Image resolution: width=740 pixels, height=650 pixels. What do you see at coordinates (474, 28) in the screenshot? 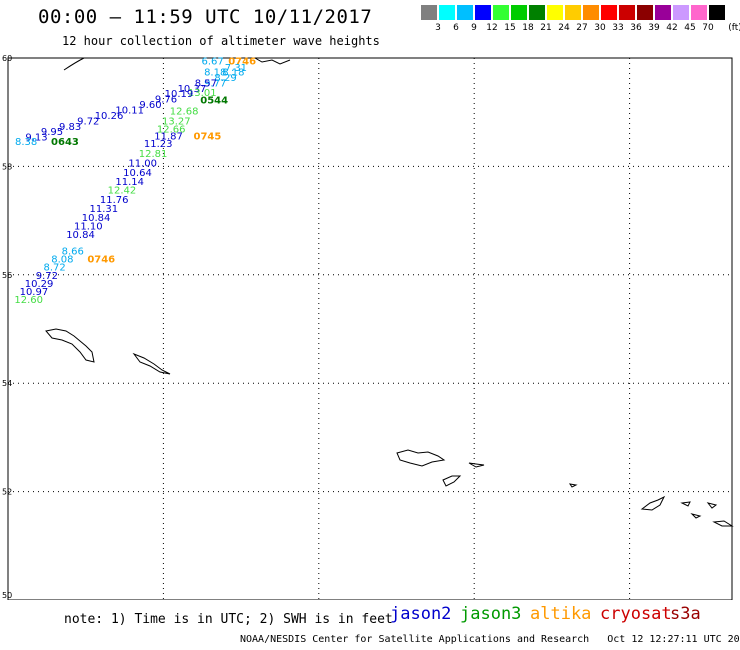
I see `scale-label: 9` at bounding box center [474, 28].